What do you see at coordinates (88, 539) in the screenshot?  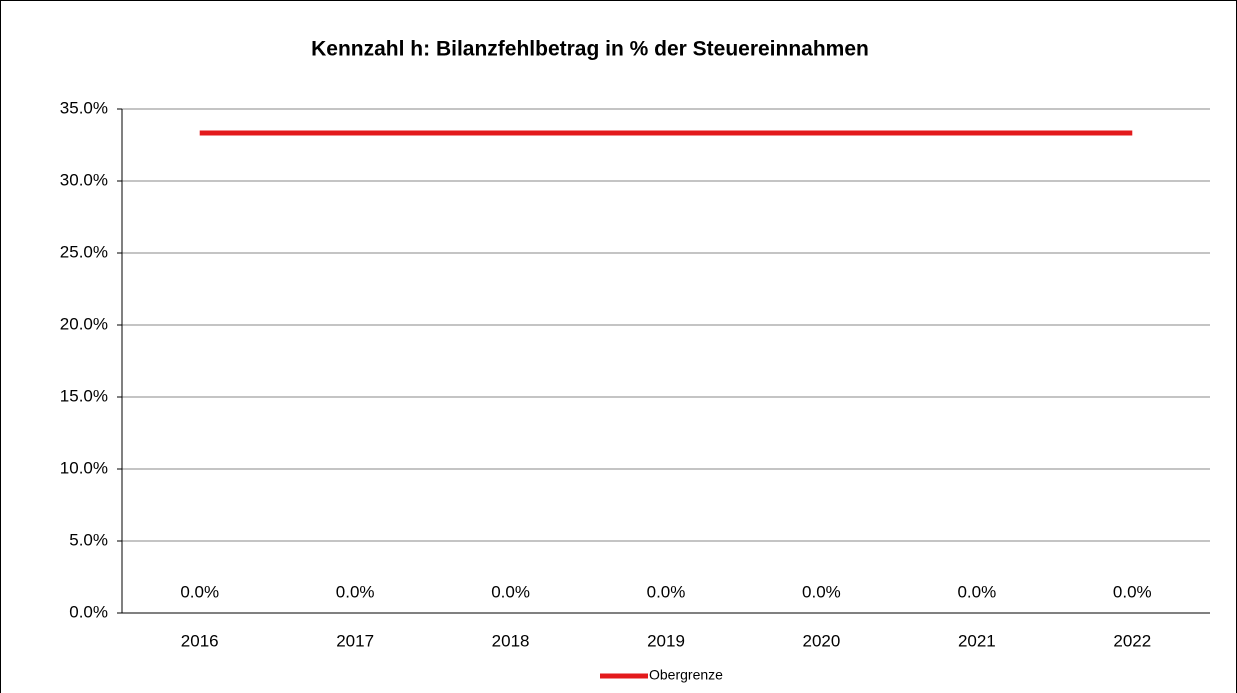 I see `y-tick-label: 5.0%` at bounding box center [88, 539].